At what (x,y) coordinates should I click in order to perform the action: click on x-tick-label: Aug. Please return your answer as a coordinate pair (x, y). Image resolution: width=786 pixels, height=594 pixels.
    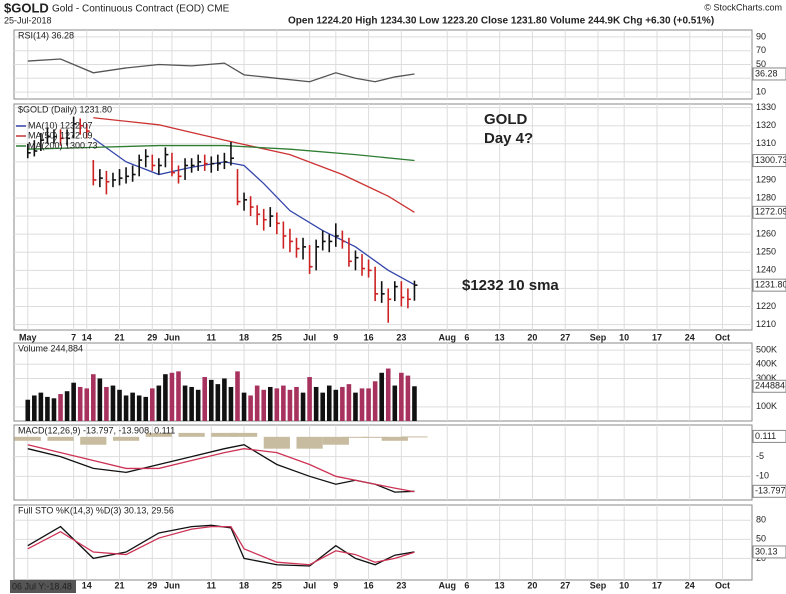
    Looking at the image, I should click on (447, 585).